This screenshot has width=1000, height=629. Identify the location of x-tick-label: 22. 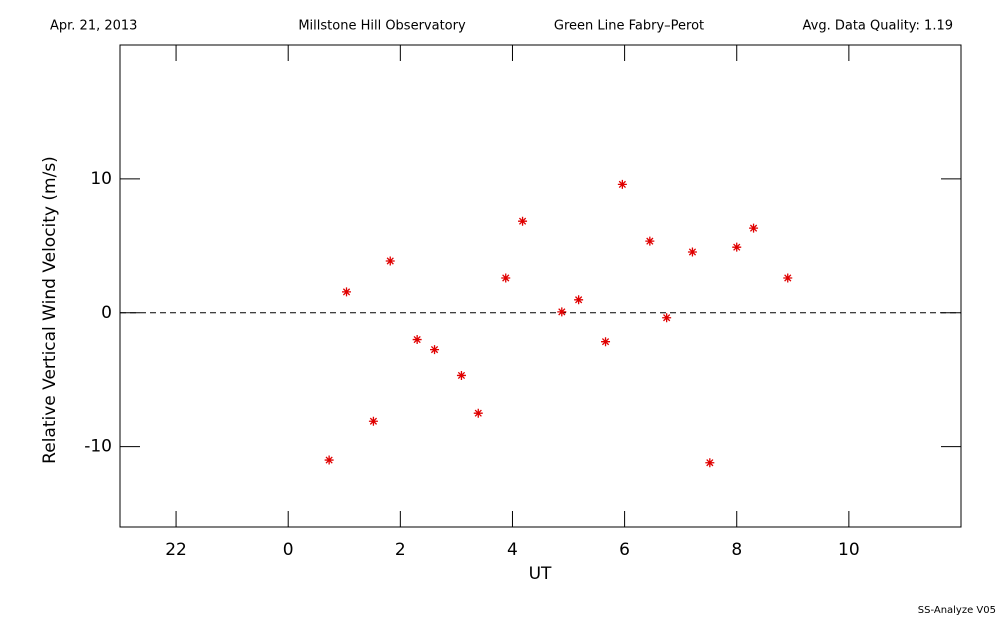
(176, 550).